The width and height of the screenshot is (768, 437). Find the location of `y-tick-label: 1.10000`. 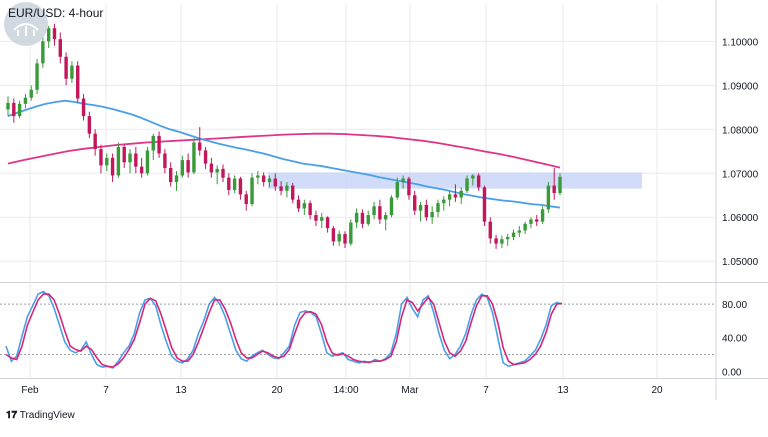

y-tick-label: 1.10000 is located at coordinates (740, 42).